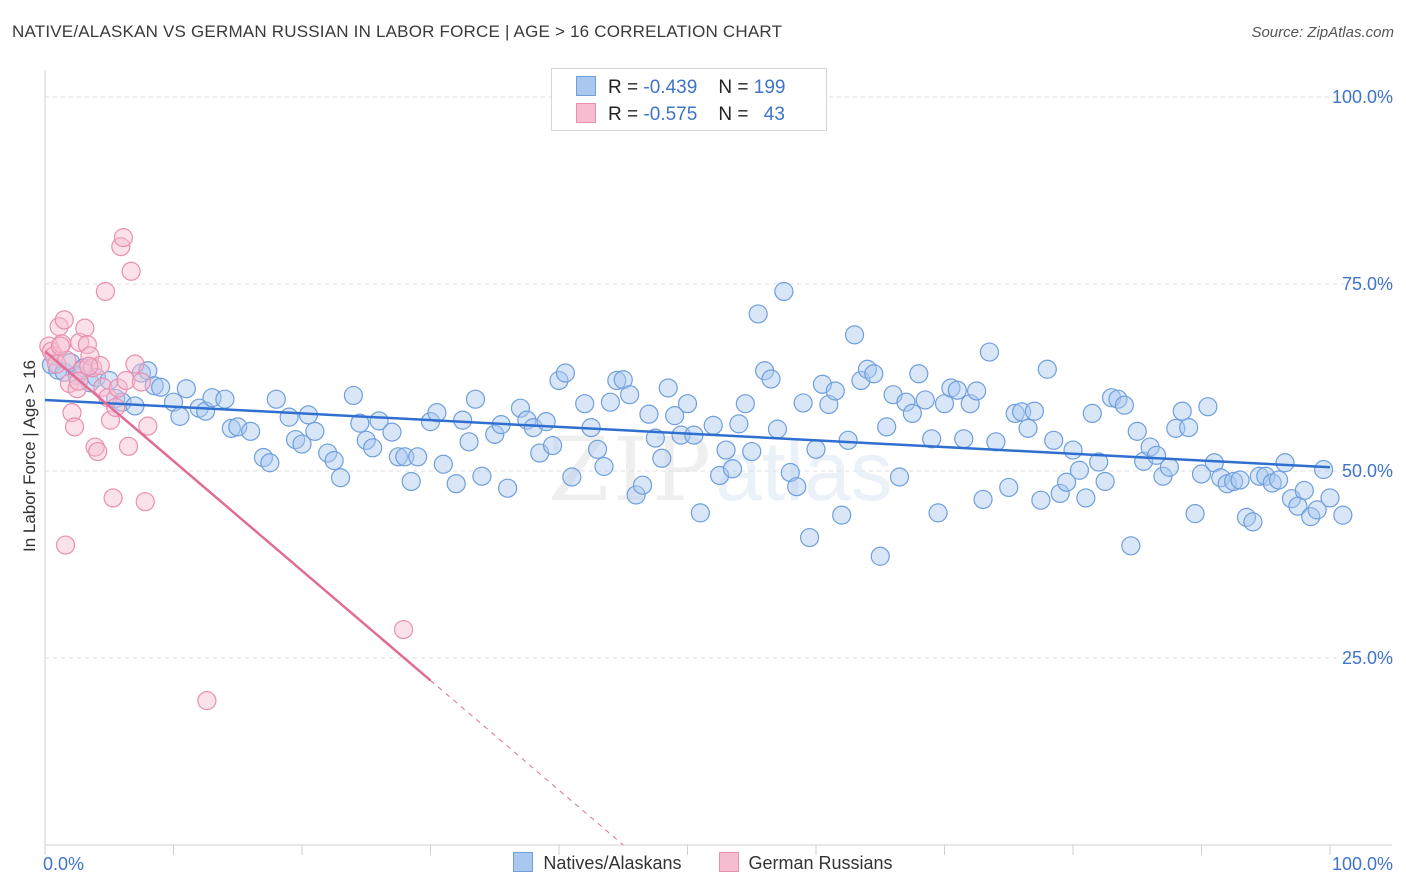 This screenshot has height=892, width=1406. I want to click on german-russians-trend-extension, so click(527, 763).